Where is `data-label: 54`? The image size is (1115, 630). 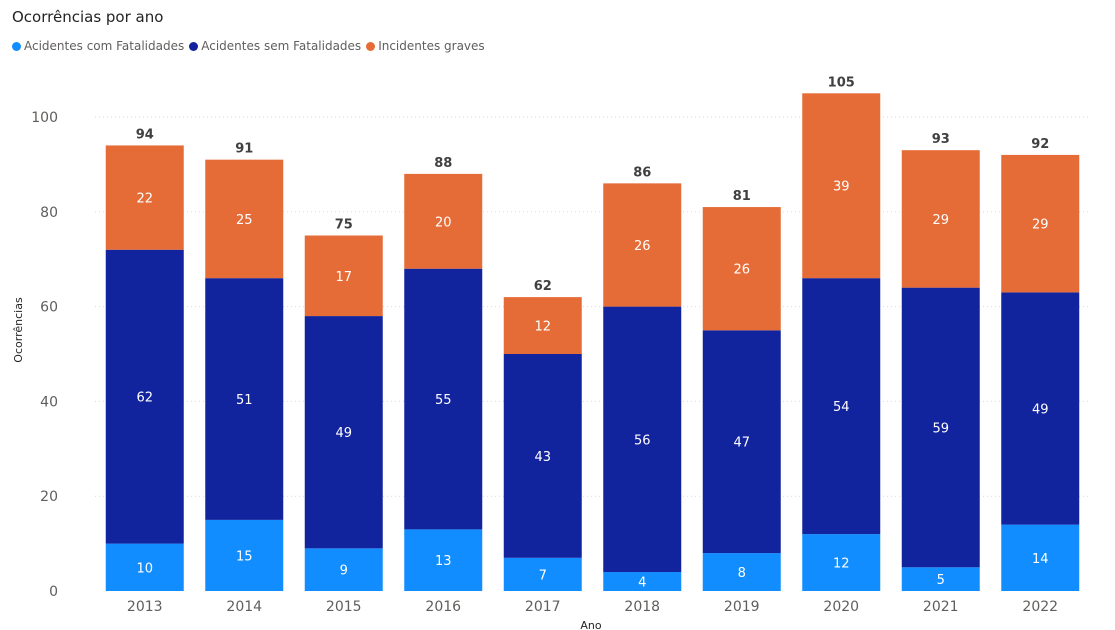
data-label: 54 is located at coordinates (841, 407).